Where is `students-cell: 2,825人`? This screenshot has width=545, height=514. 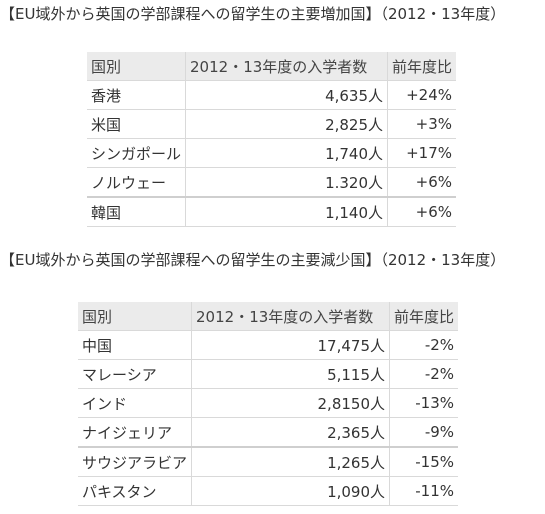 students-cell: 2,825人 is located at coordinates (286, 124).